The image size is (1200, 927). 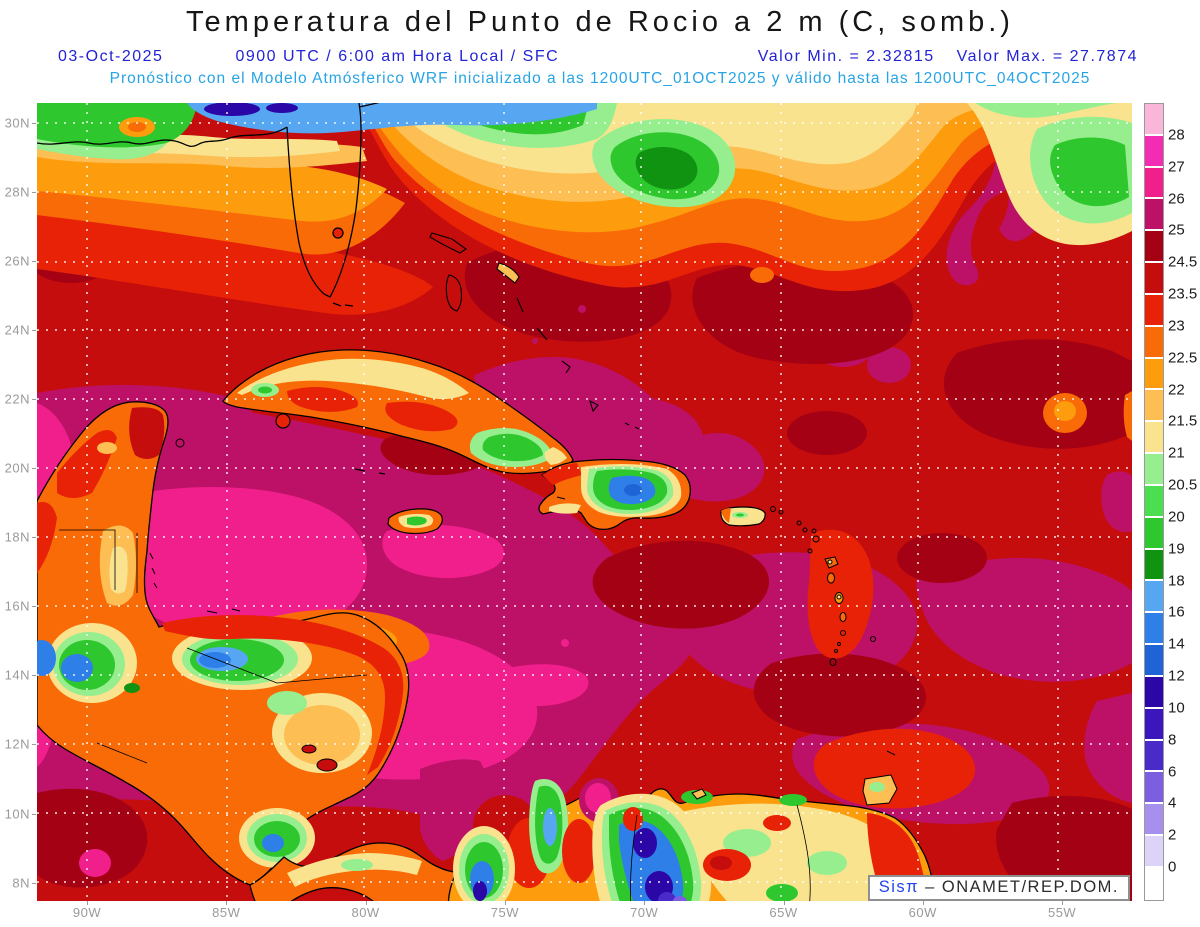 What do you see at coordinates (1183, 358) in the screenshot?
I see `colorbar-level-label: 22.5` at bounding box center [1183, 358].